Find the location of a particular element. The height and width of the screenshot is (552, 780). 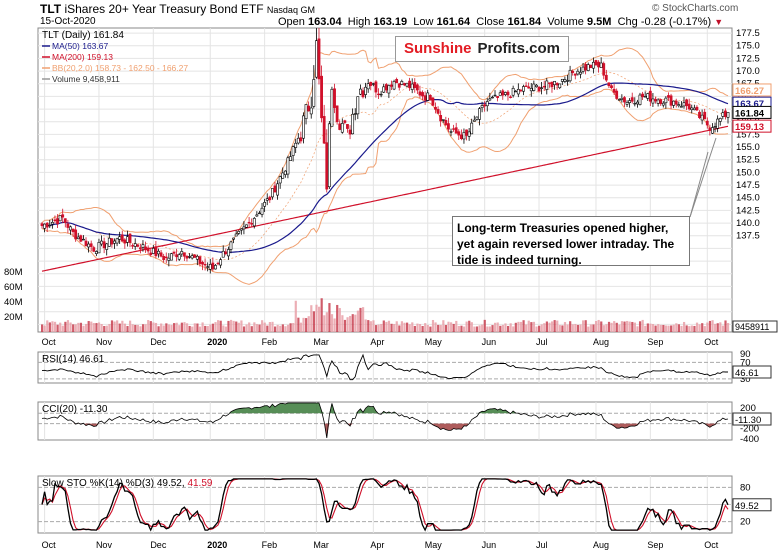

y-tick-label: 152.5 is located at coordinates (748, 160).